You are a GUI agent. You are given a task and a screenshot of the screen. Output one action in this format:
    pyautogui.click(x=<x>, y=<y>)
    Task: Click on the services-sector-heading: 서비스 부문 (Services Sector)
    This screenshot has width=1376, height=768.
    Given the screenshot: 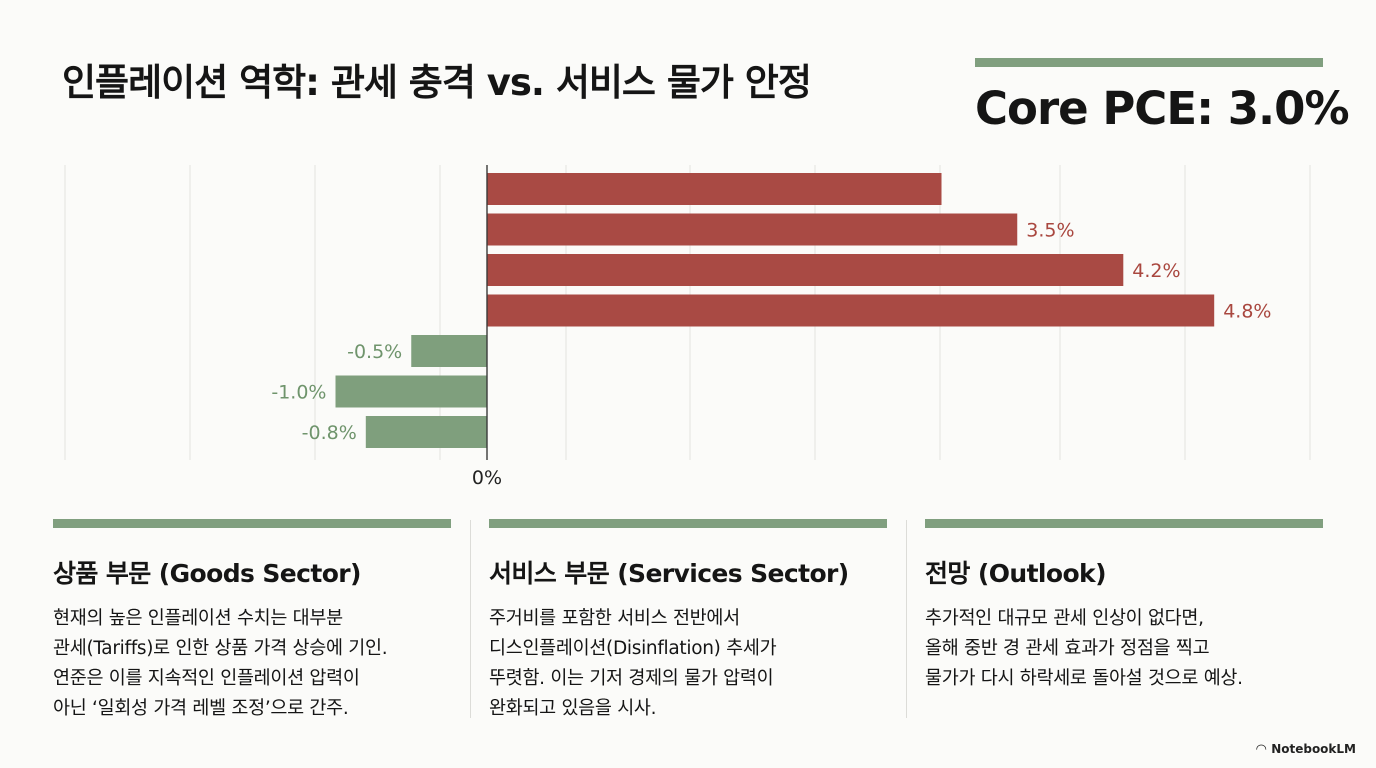 What is the action you would take?
    pyautogui.click(x=669, y=573)
    